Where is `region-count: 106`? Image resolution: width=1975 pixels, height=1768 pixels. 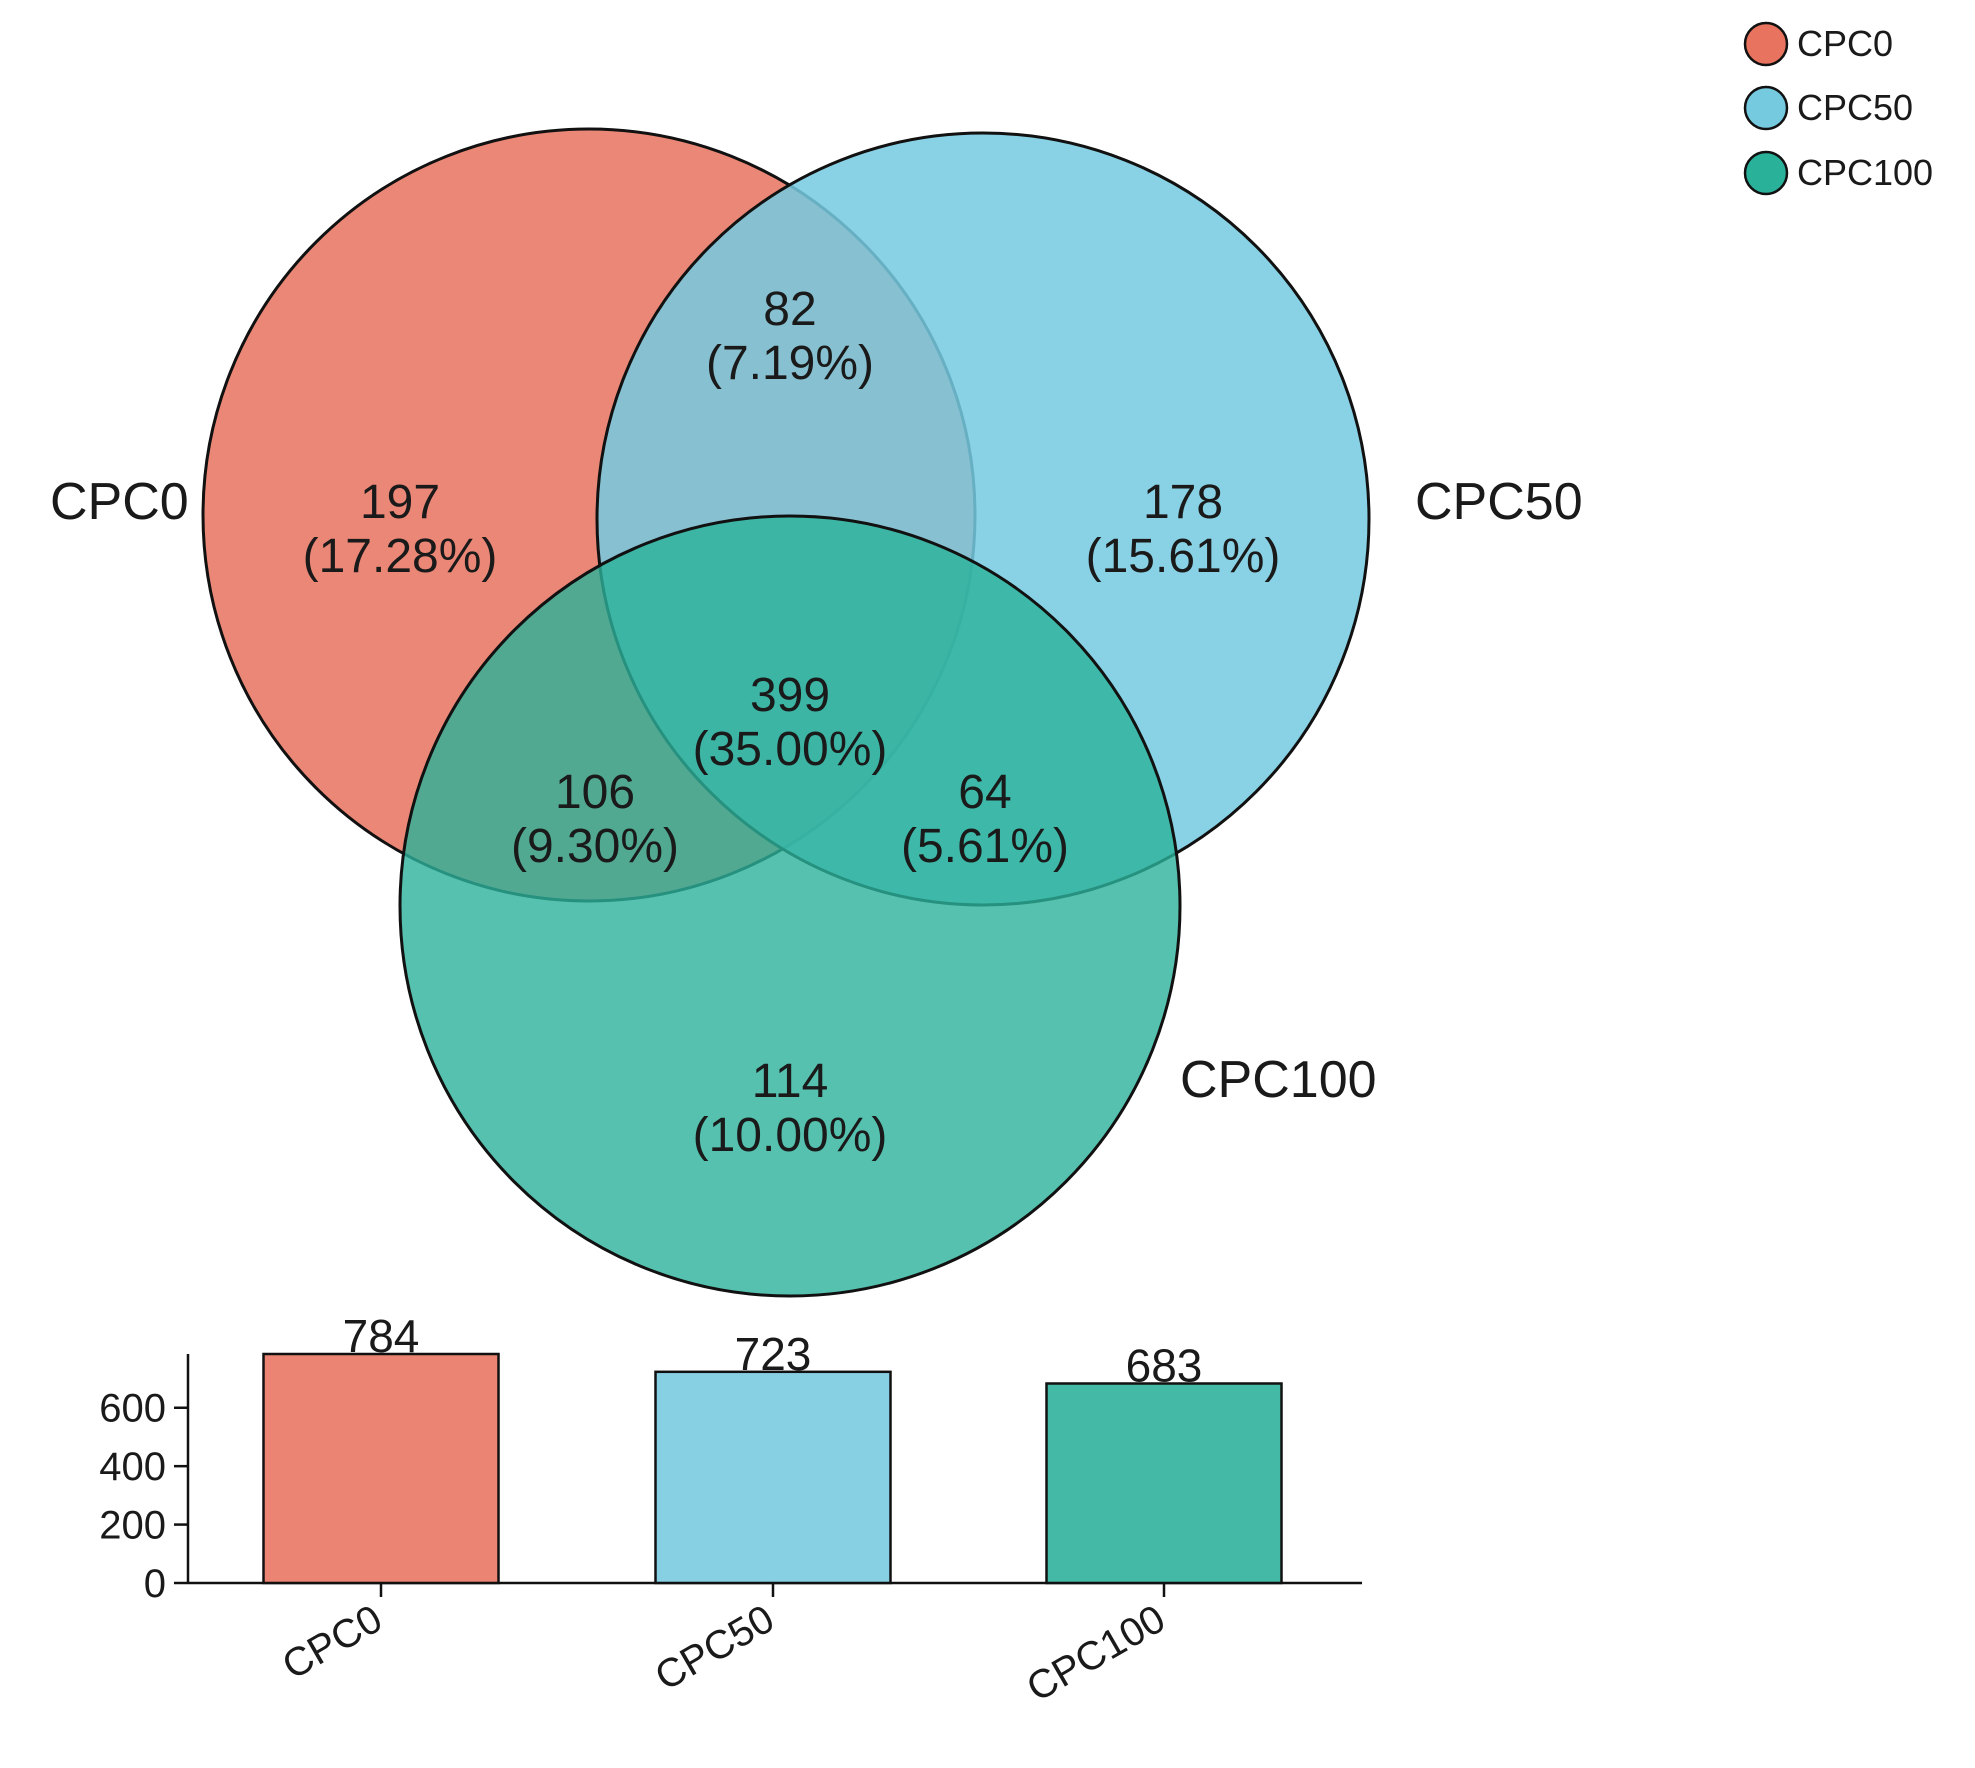
region-count: 106 is located at coordinates (595, 792).